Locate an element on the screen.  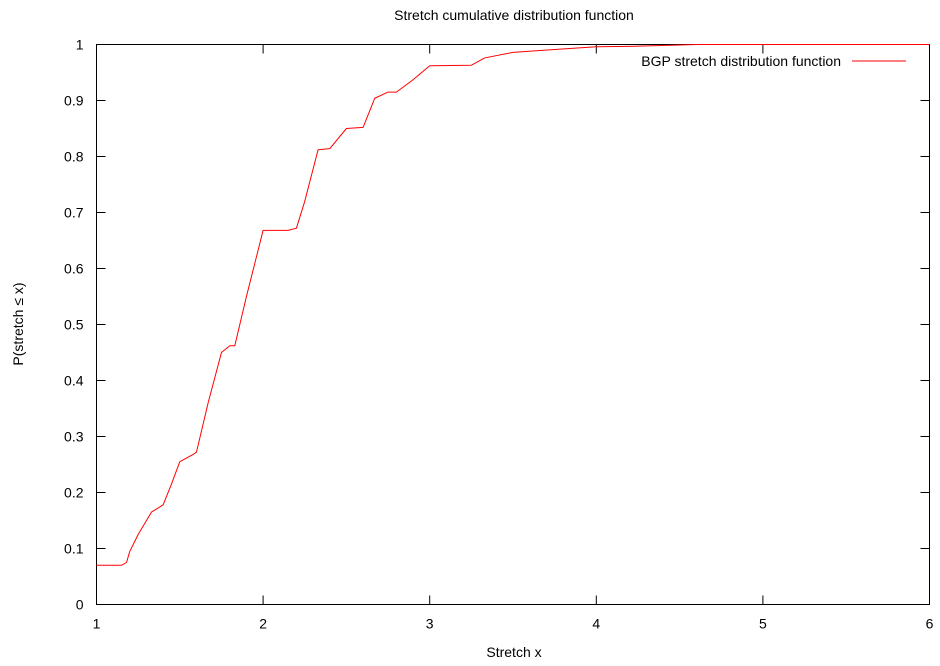
legend: BGP stretch distribution function is located at coordinates (773, 61).